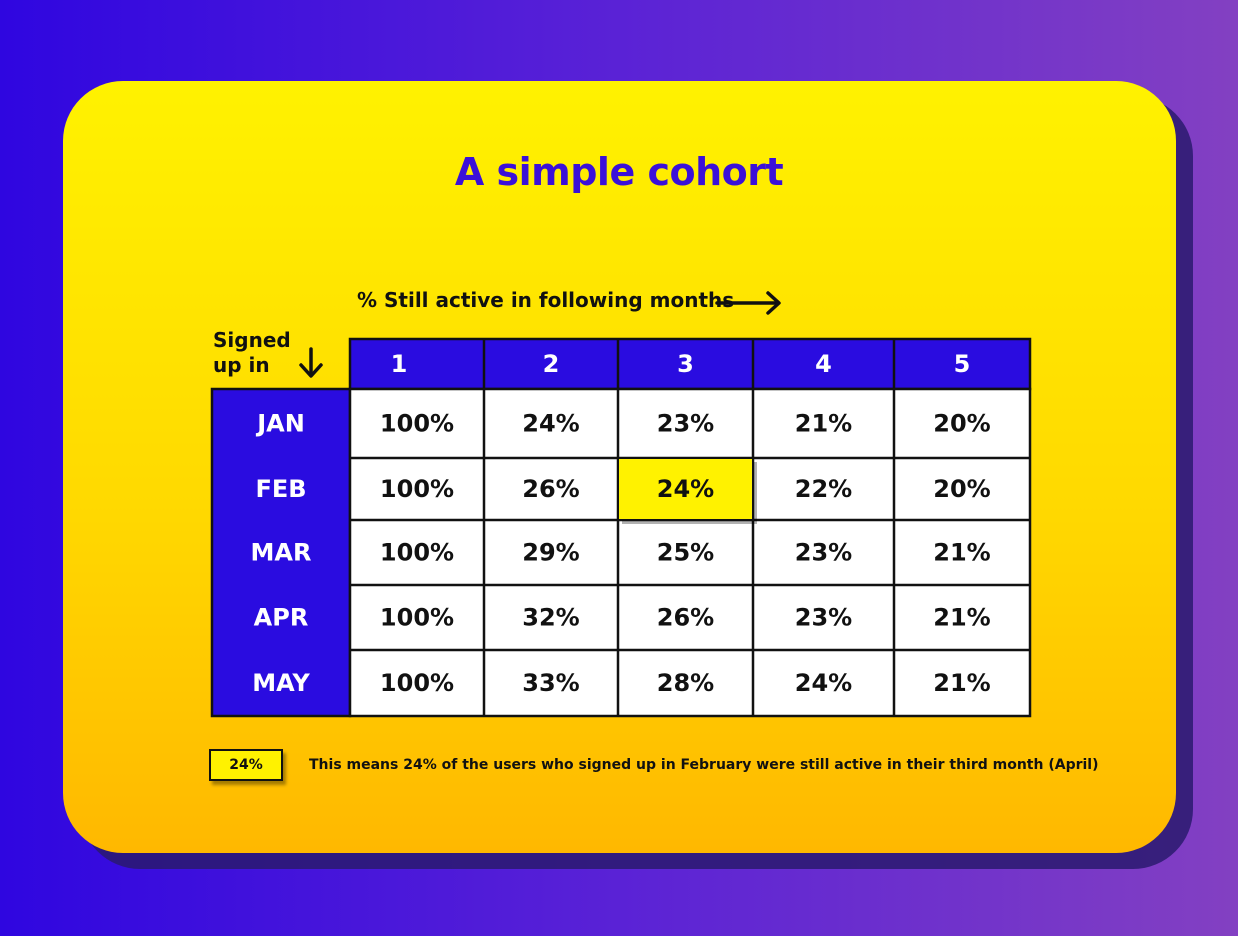 This screenshot has width=1238, height=936. What do you see at coordinates (823, 489) in the screenshot?
I see `cell-value: 22%` at bounding box center [823, 489].